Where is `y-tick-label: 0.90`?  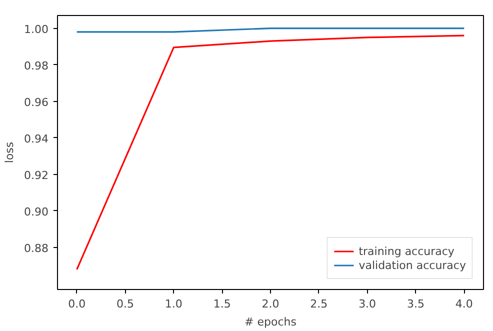 y-tick-label: 0.90 is located at coordinates (36, 211).